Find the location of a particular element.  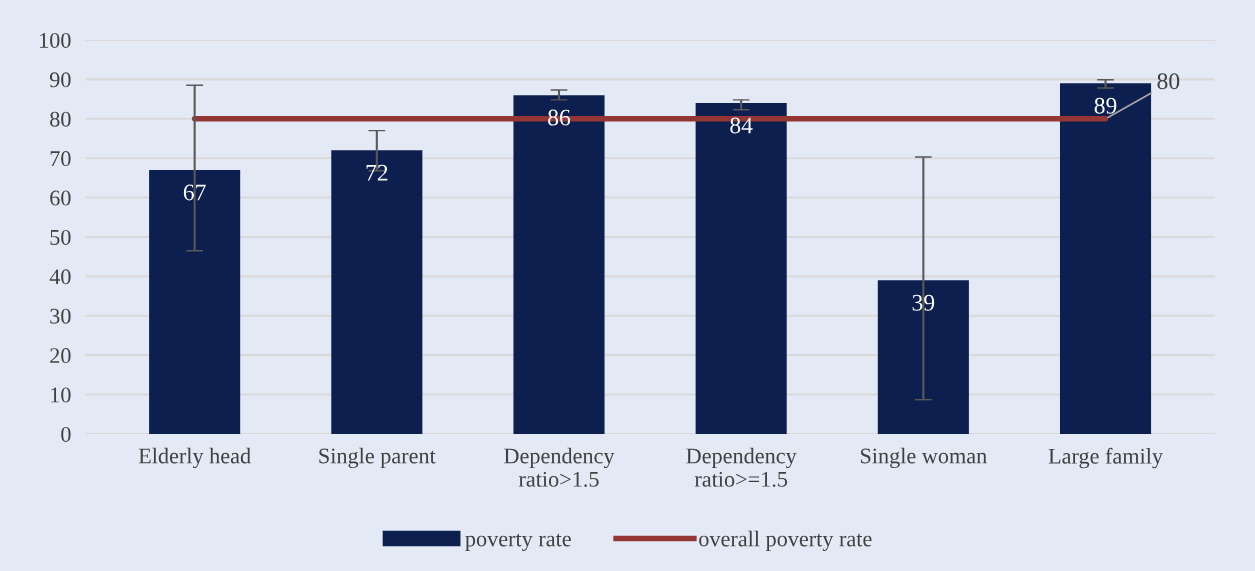

data-label: 84 is located at coordinates (741, 125).